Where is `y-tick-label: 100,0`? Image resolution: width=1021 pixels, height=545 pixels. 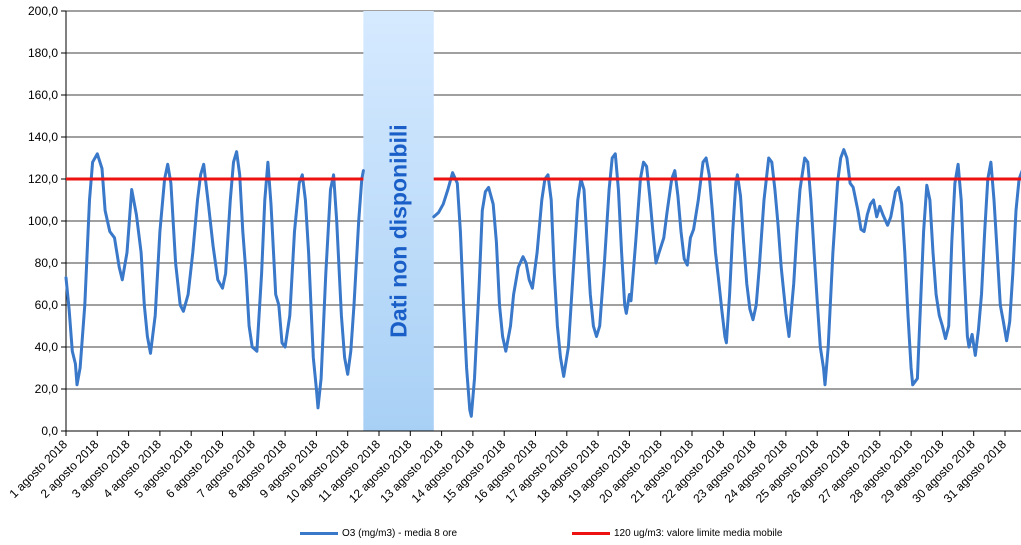 y-tick-label: 100,0 is located at coordinates (43, 221).